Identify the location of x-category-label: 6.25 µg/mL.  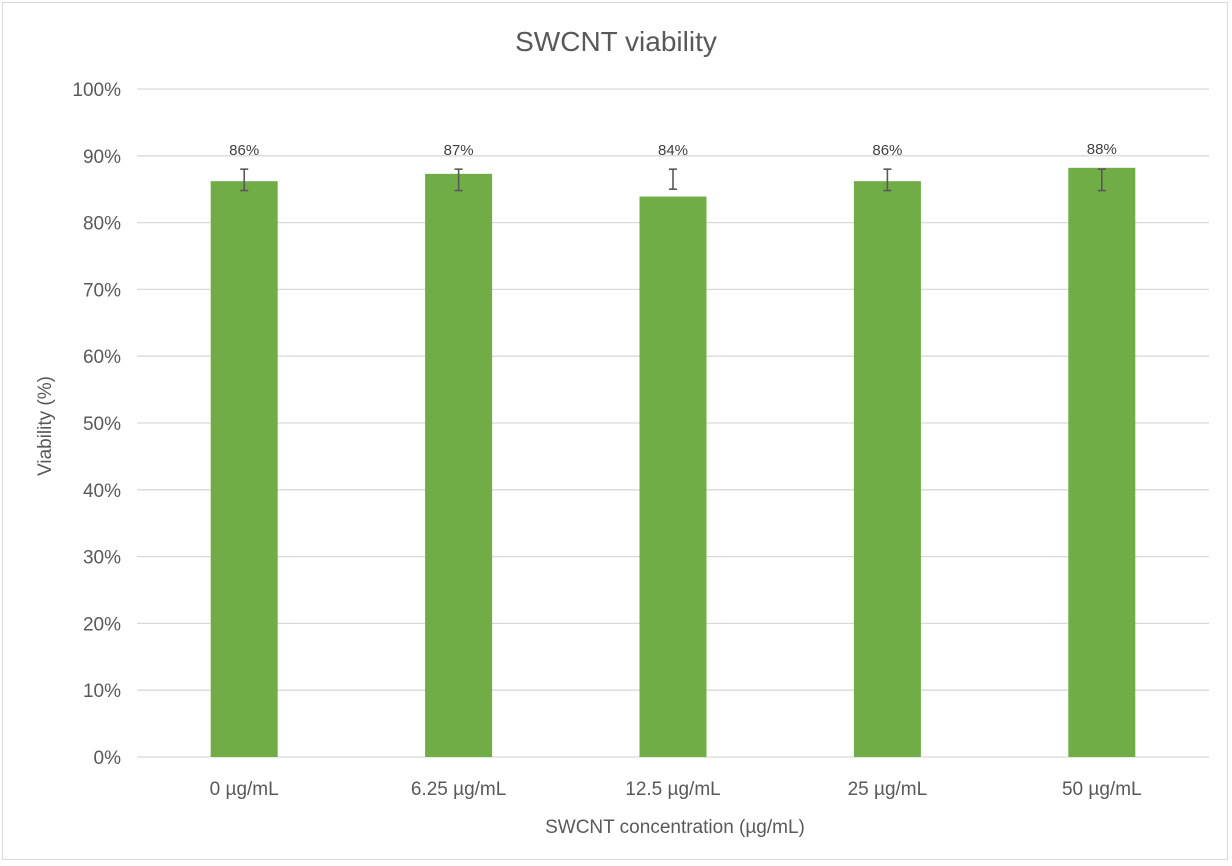
(458, 789).